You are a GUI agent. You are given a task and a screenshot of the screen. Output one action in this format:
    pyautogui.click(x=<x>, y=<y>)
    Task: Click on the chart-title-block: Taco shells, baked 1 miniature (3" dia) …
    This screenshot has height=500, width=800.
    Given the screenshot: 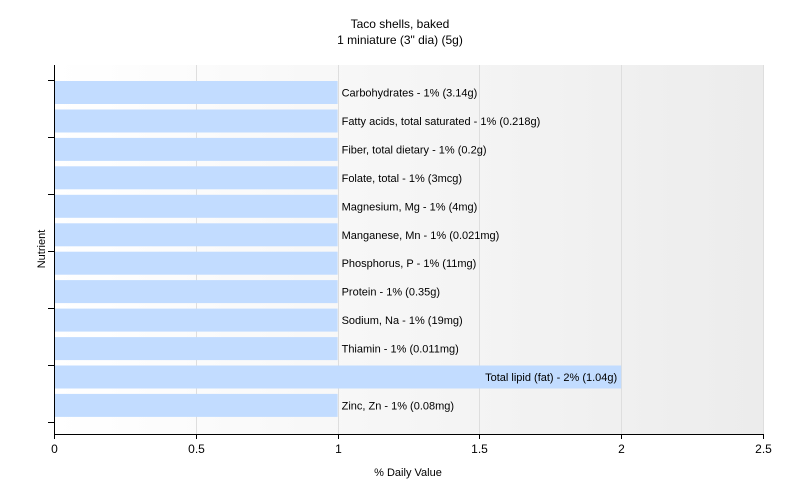 What is the action you would take?
    pyautogui.click(x=400, y=32)
    